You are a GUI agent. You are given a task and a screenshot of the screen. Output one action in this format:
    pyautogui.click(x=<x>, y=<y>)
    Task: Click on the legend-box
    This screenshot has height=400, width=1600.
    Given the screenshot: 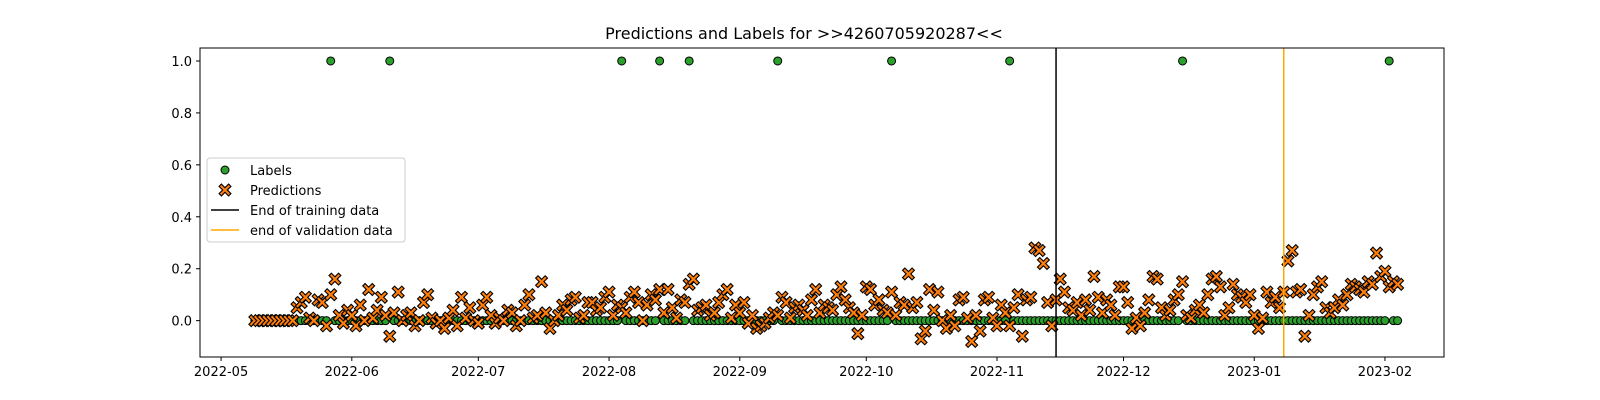 What is the action you would take?
    pyautogui.click(x=306, y=200)
    